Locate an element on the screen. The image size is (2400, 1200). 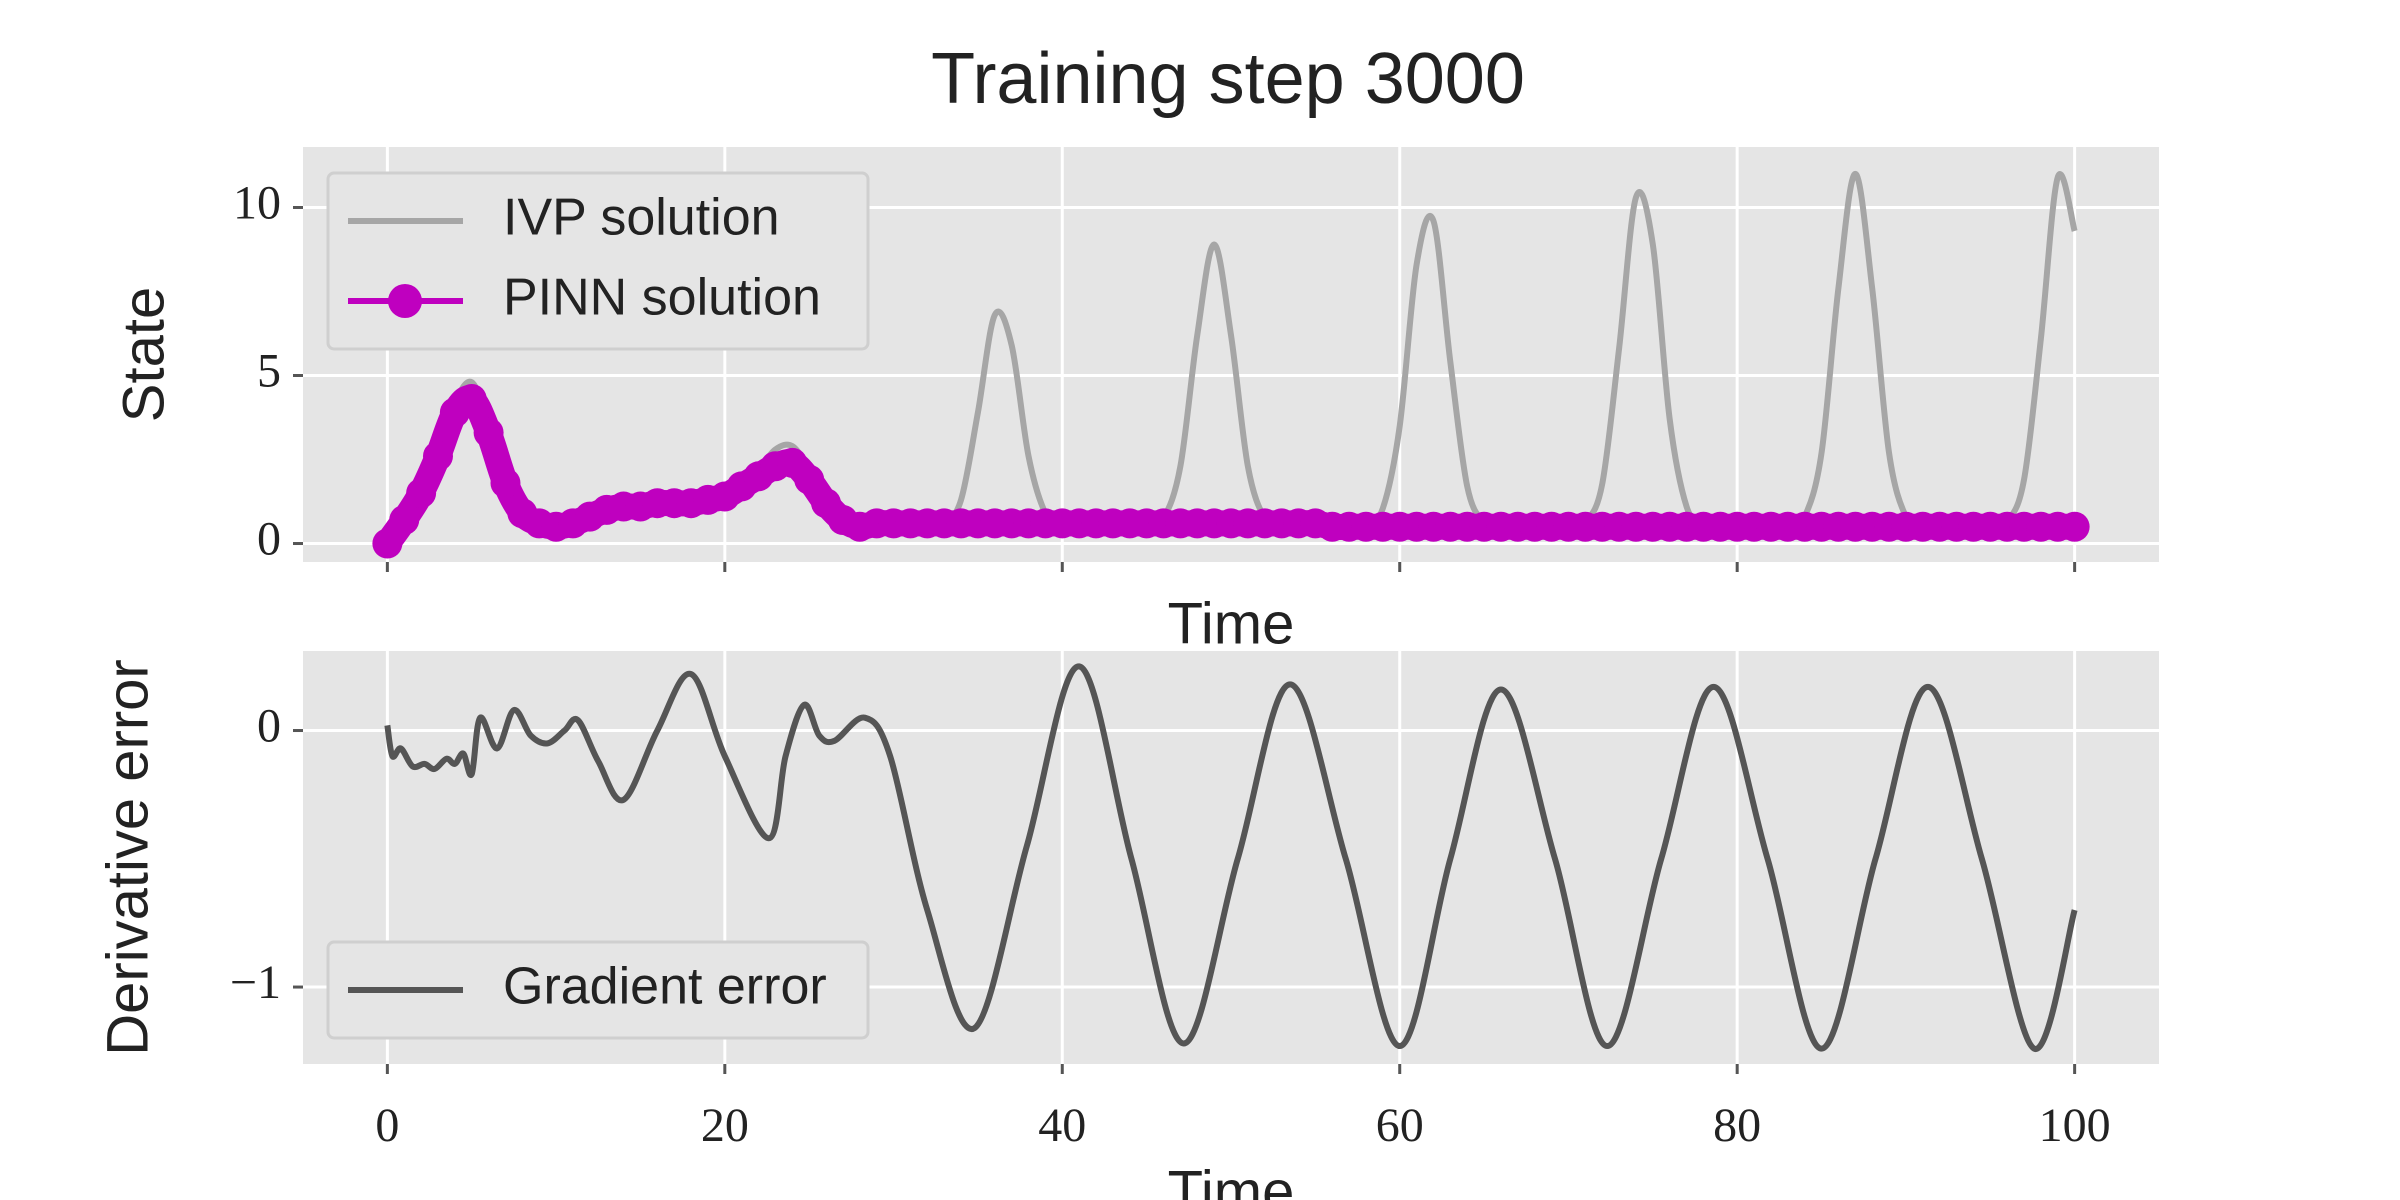
legend-marker is located at coordinates (405, 301).